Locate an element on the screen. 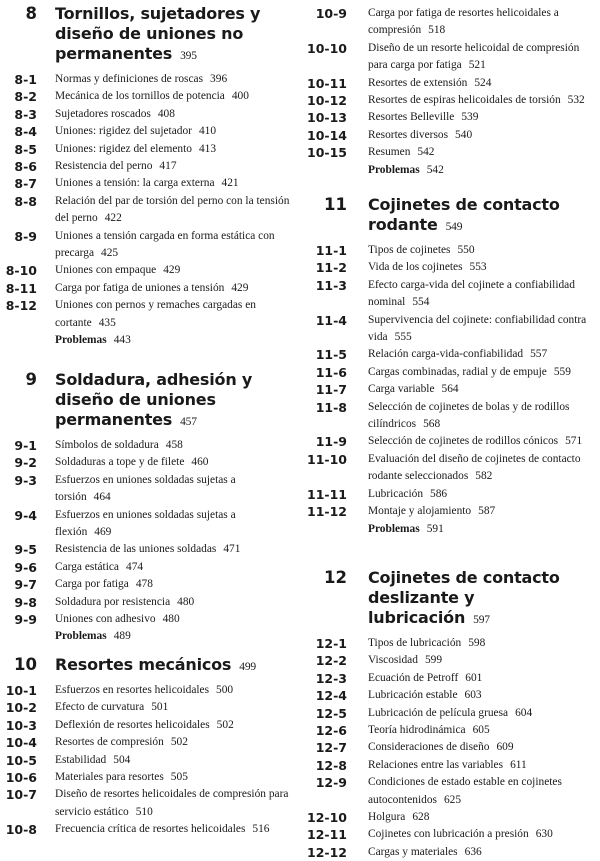  section-page-number: 478 is located at coordinates (144, 584).